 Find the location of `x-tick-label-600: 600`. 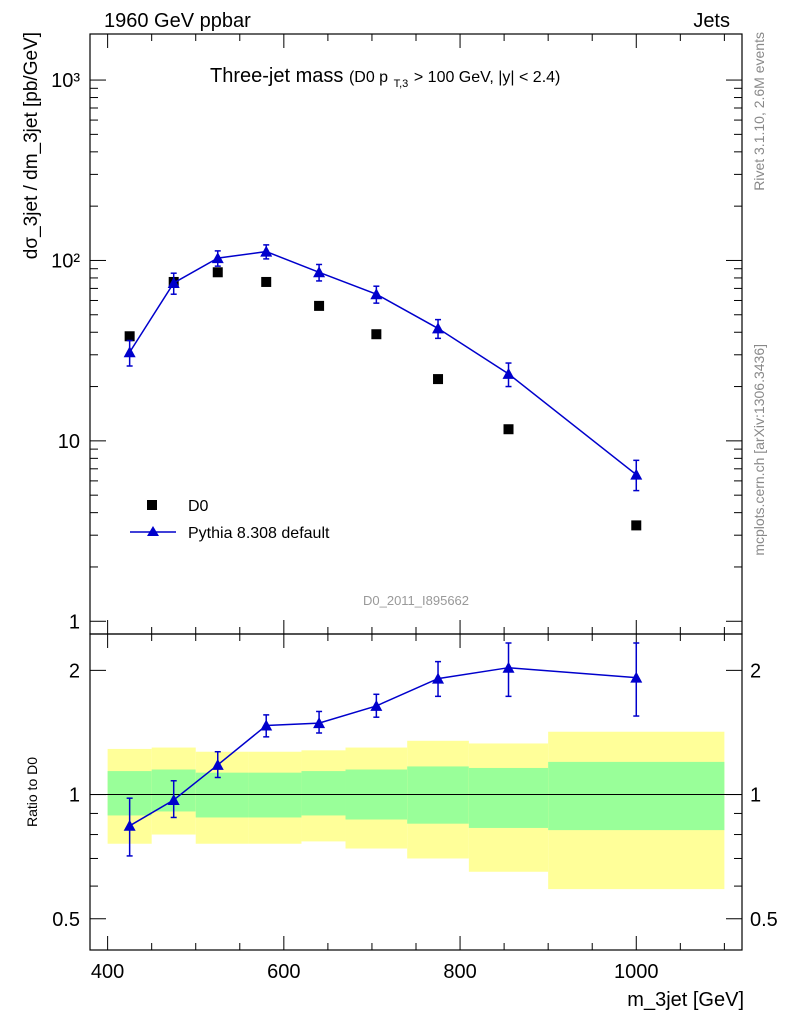

x-tick-label-600: 600 is located at coordinates (283, 972).